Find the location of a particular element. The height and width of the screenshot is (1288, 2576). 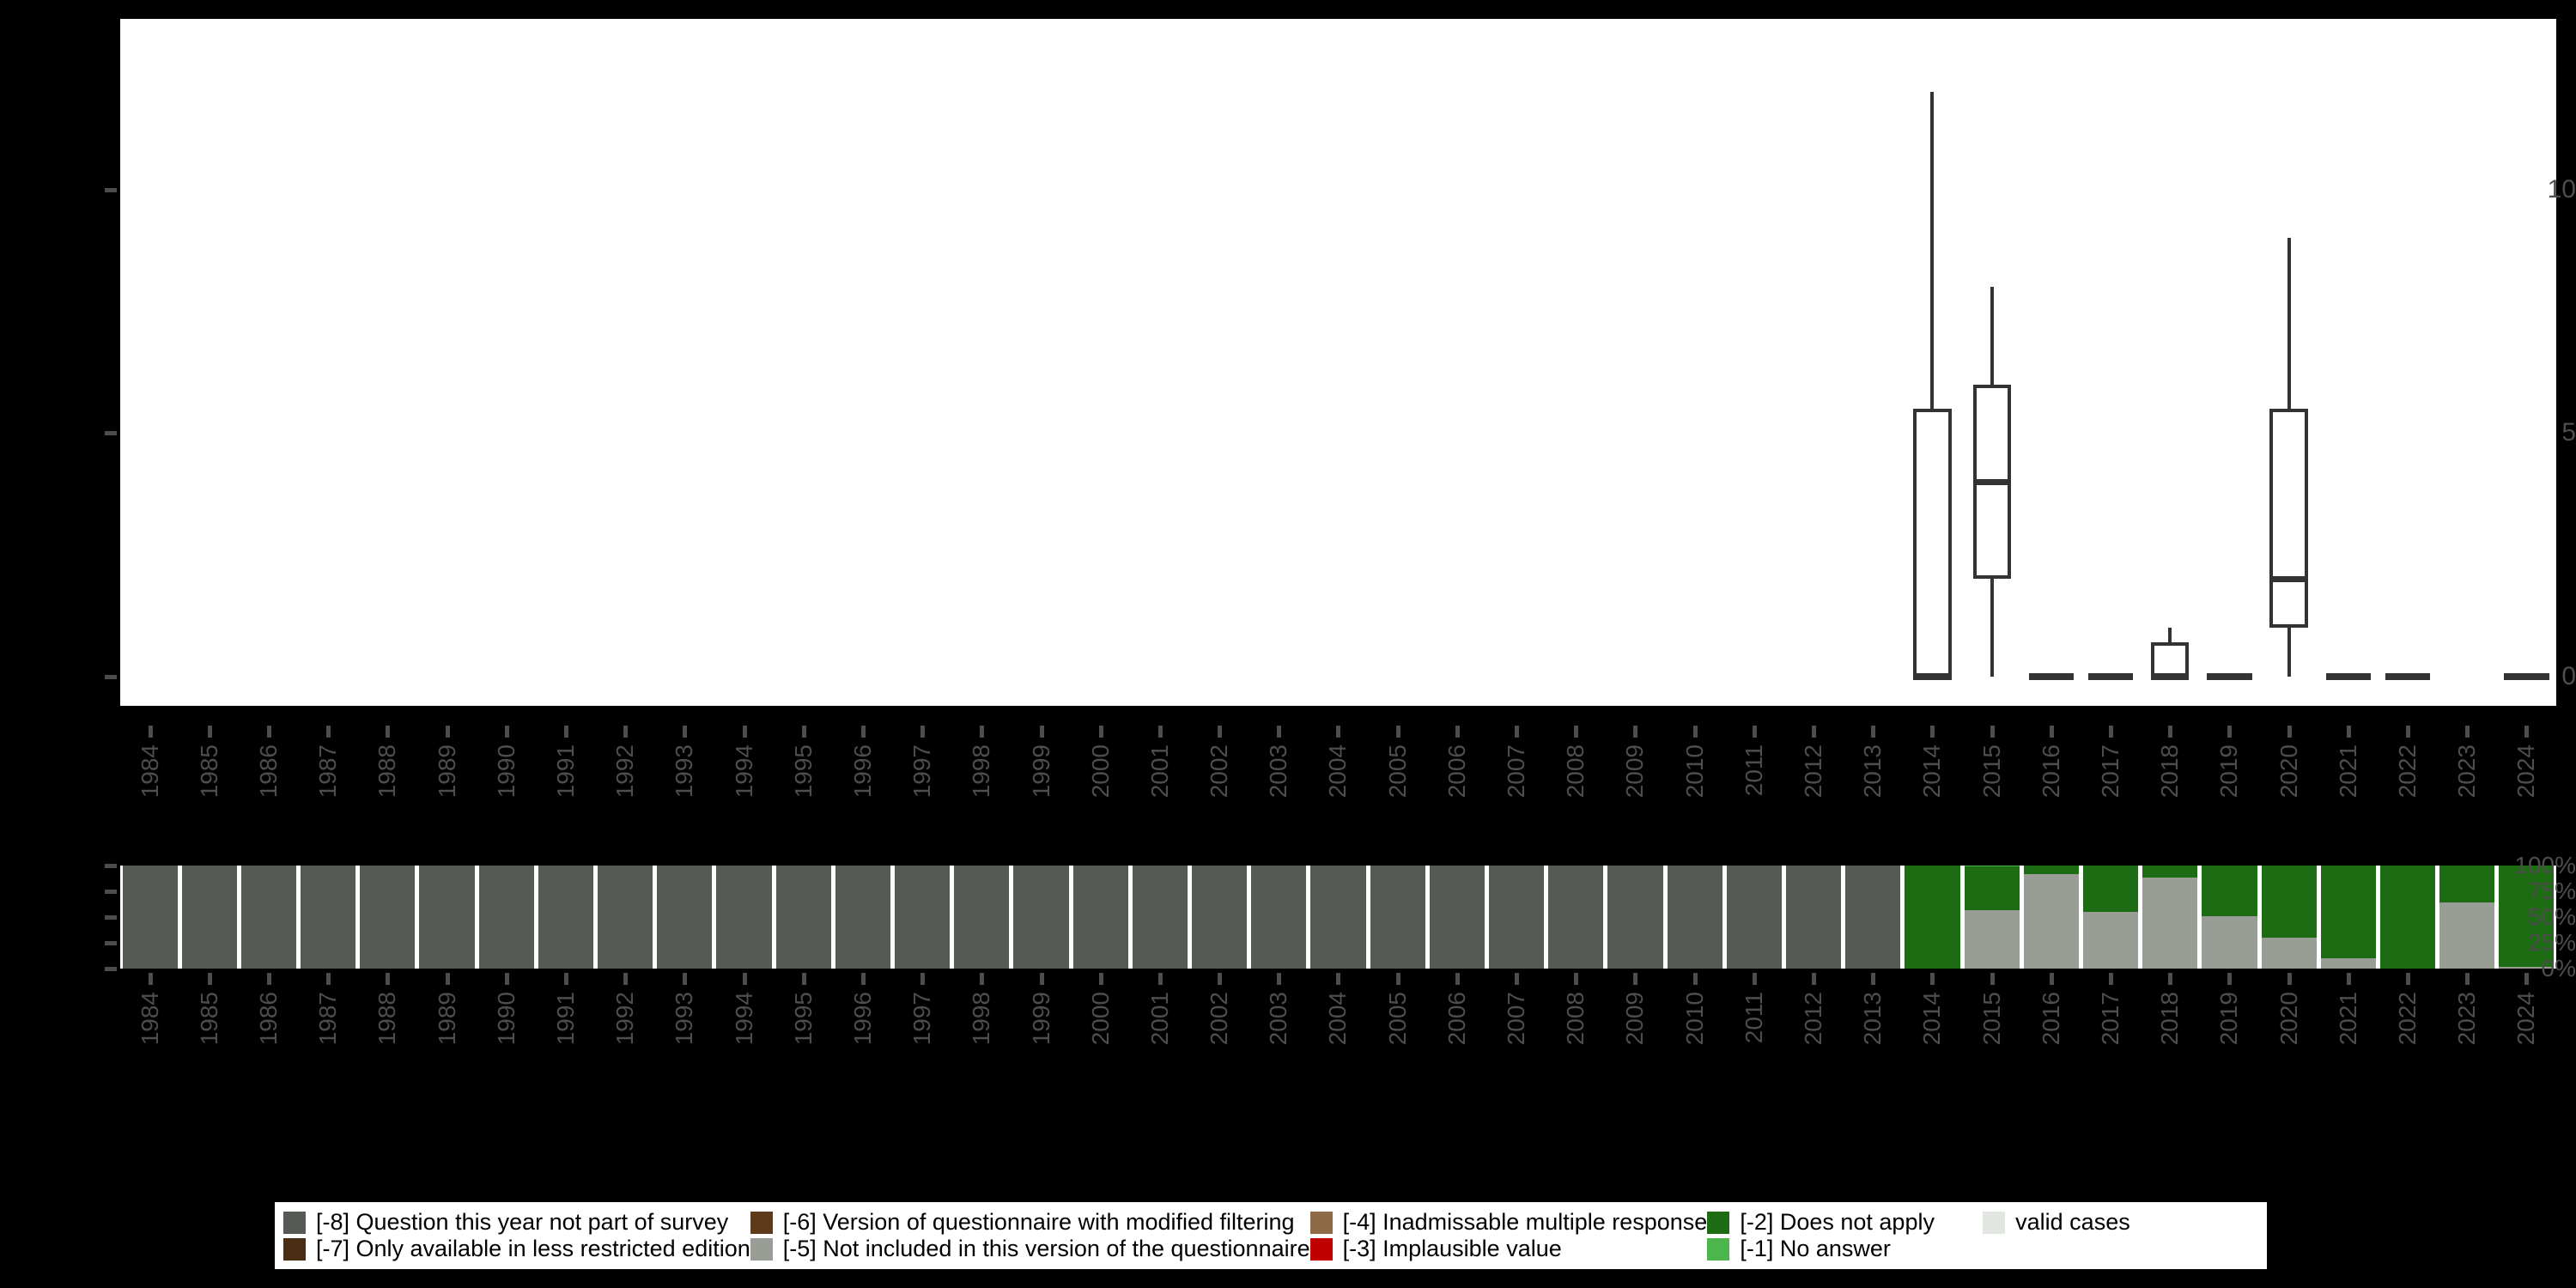

x-tick-label: 2021 is located at coordinates (2347, 1019).